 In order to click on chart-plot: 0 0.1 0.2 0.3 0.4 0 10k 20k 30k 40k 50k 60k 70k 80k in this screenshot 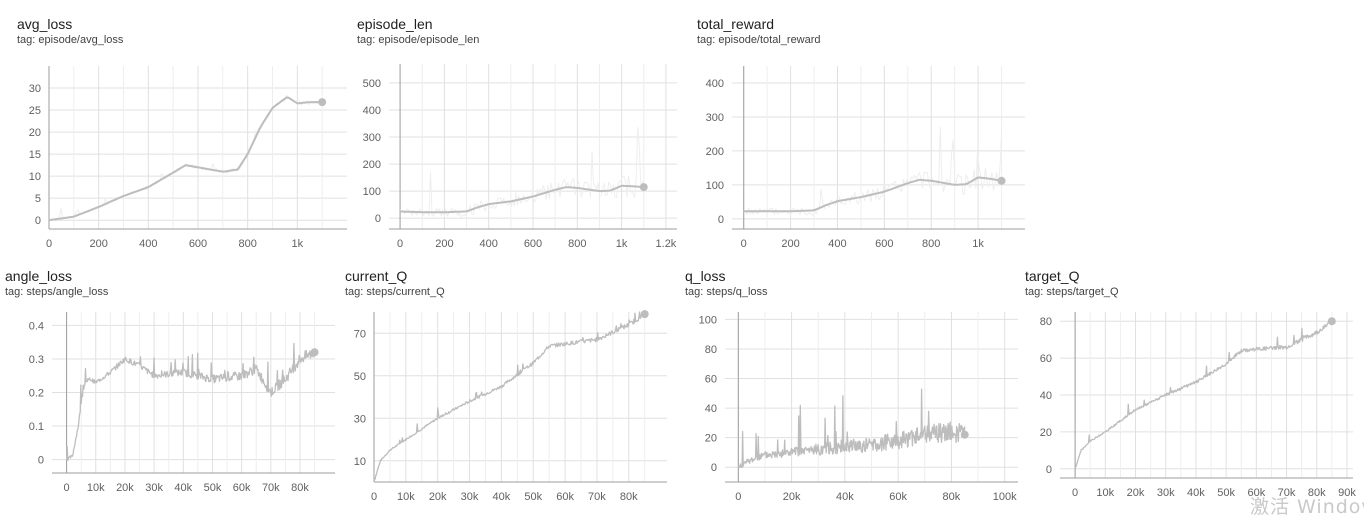, I will do `click(182, 403)`.